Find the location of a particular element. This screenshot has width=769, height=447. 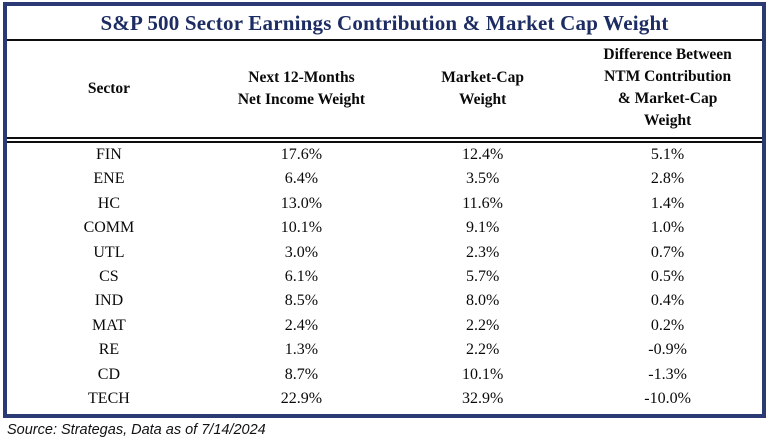

cell-difference: -1.3% is located at coordinates (667, 374).